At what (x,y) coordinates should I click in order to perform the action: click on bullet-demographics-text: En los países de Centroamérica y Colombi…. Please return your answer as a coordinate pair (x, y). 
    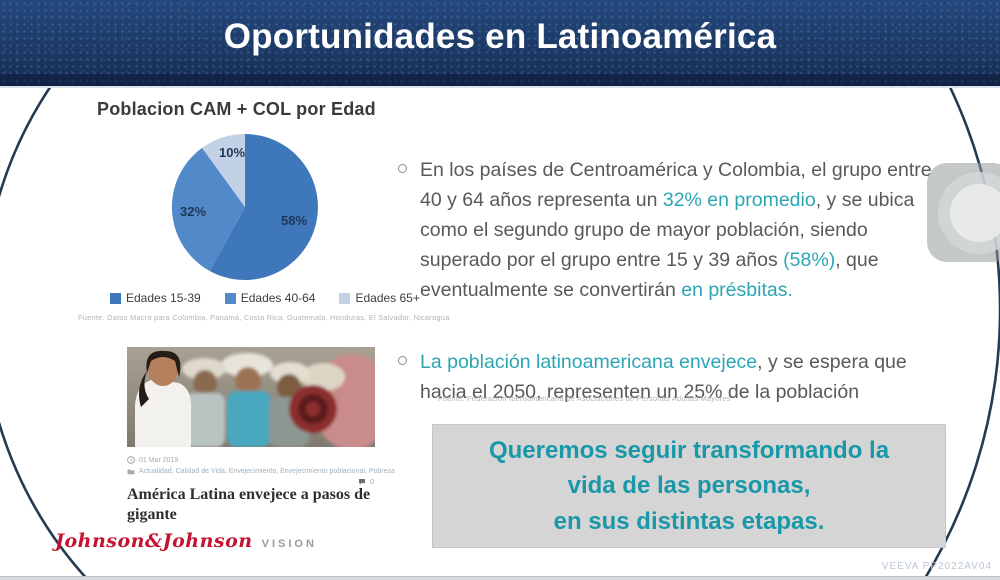
    Looking at the image, I should click on (676, 230).